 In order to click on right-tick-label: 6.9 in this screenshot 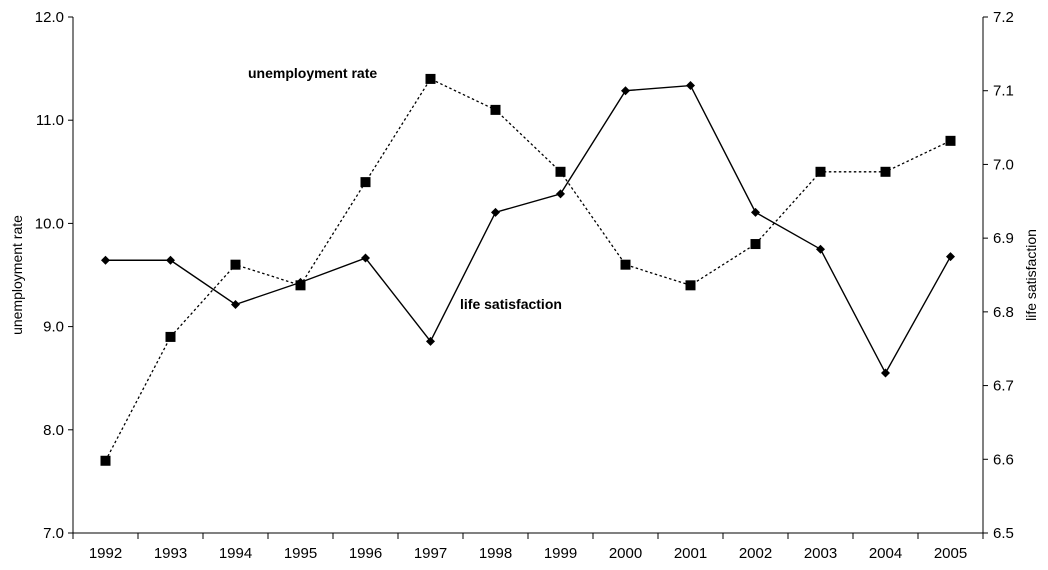, I will do `click(1003, 238)`.